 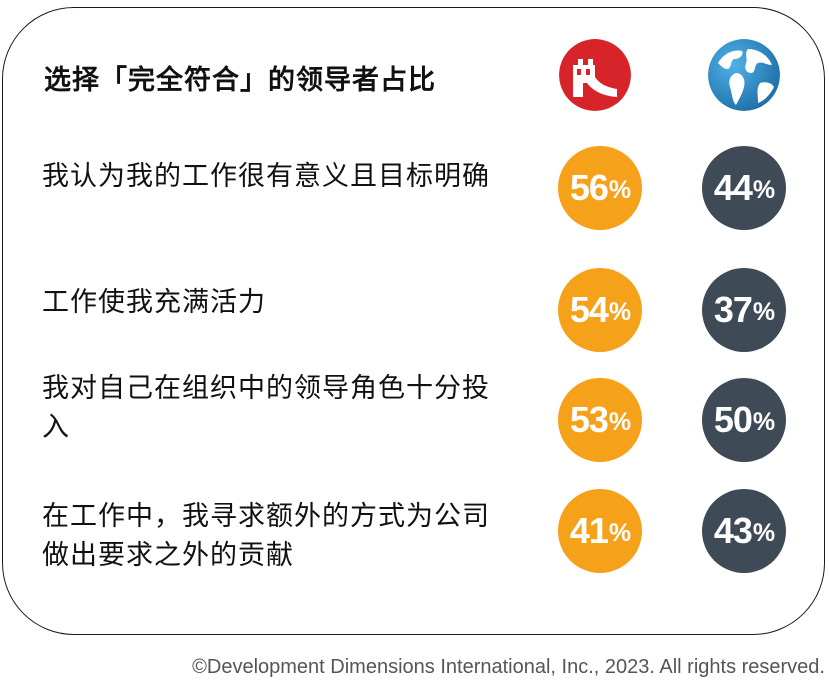 I want to click on global-value-bubble: 50%, so click(x=744, y=420).